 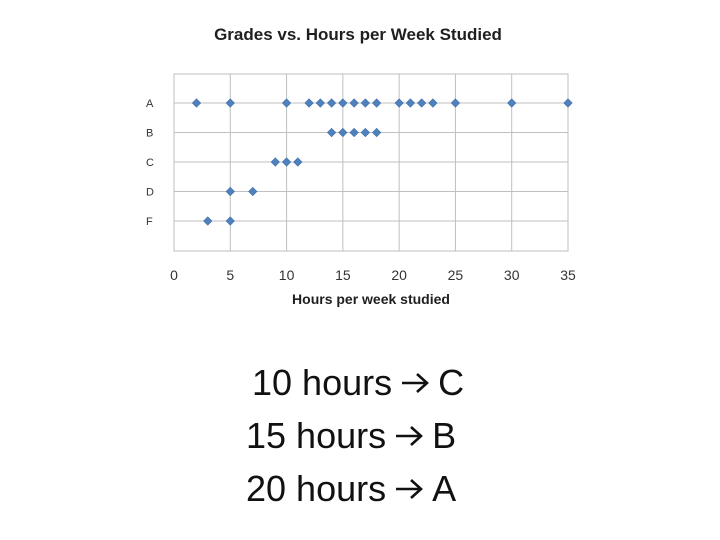 I want to click on x-tick-label: 25, so click(x=456, y=275).